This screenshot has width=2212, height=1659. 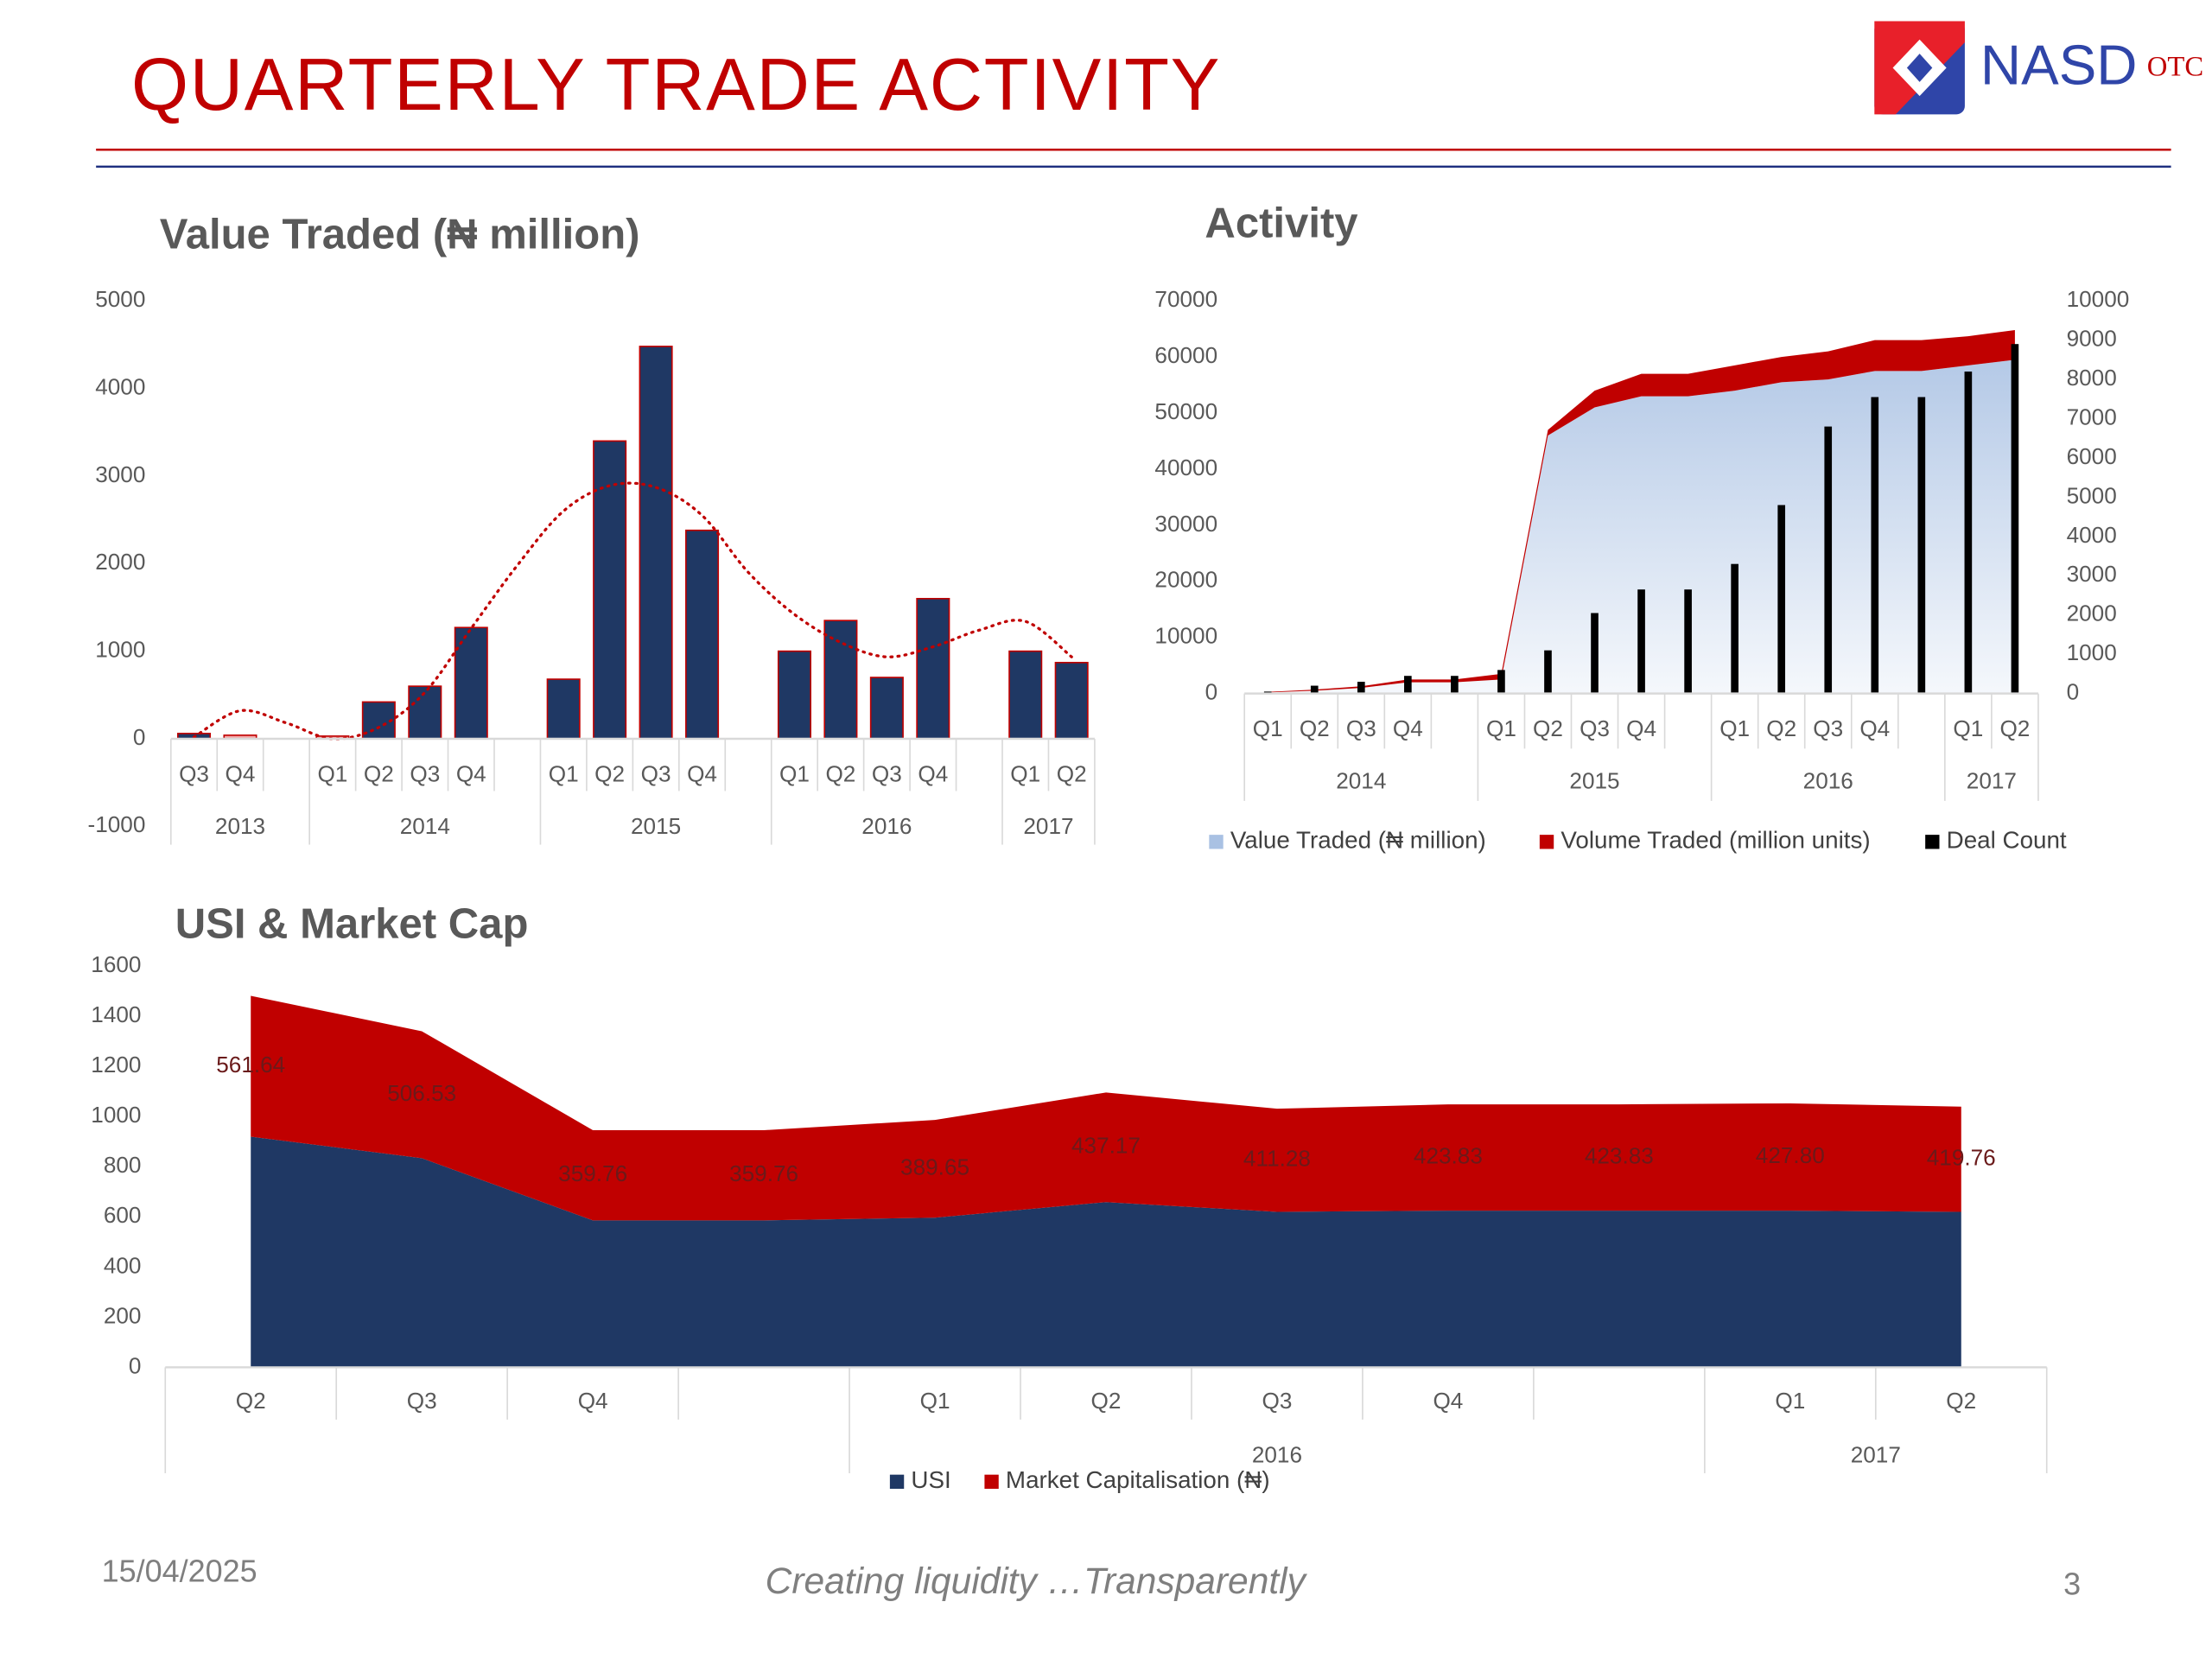 I want to click on chart-title: Value Traded (₦ million), so click(x=400, y=235).